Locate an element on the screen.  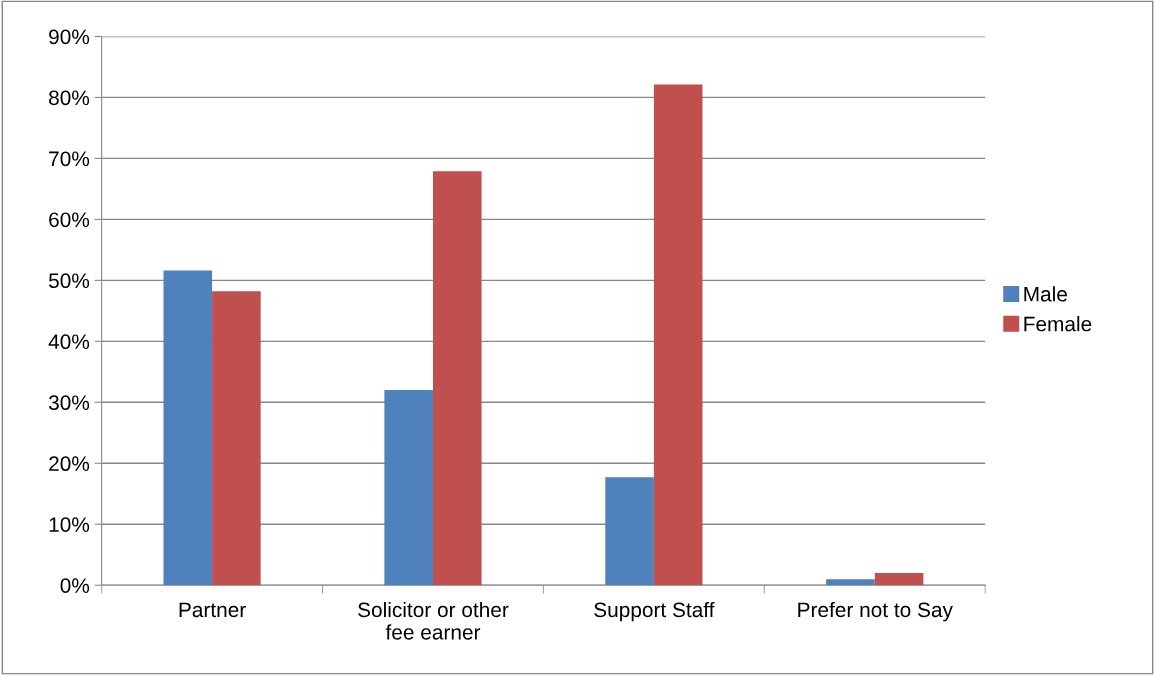
y-tick-label: 30% is located at coordinates (69, 403).